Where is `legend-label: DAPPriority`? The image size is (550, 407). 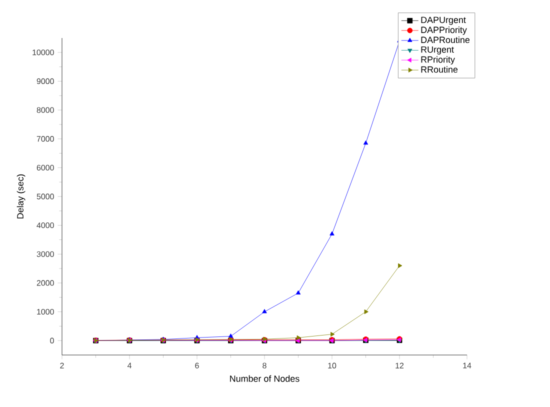 legend-label: DAPPriority is located at coordinates (444, 30).